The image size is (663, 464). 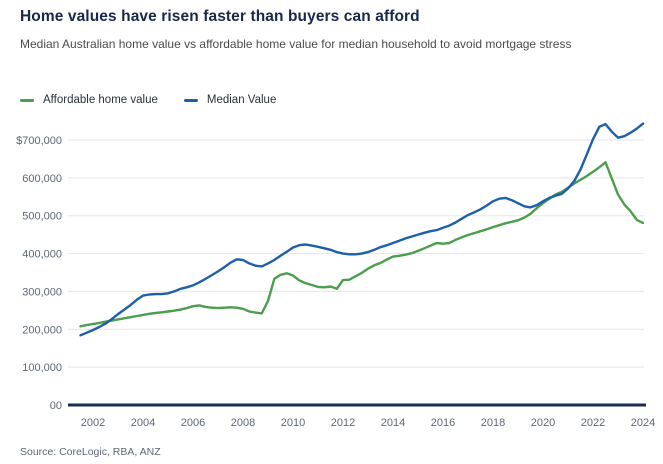 I want to click on y-tick-label: 400,000, so click(x=42, y=255).